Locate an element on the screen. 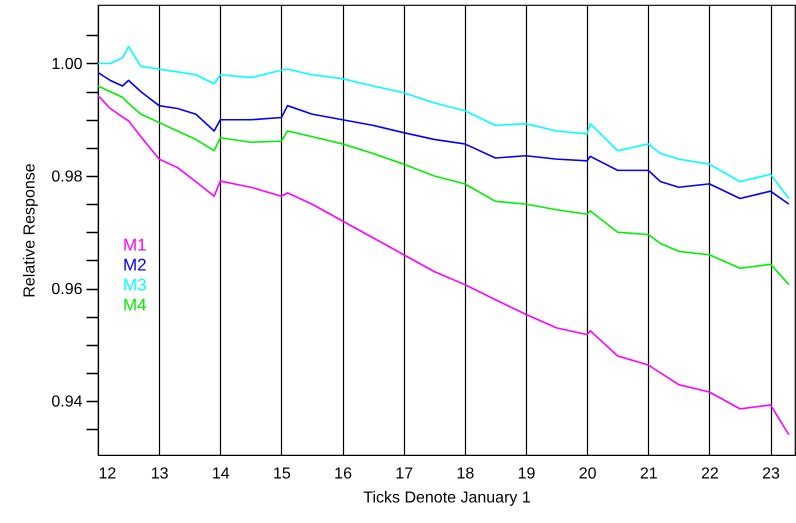 Image resolution: width=796 pixels, height=523 pixels. y-tick-label: 0.94 is located at coordinates (67, 402).